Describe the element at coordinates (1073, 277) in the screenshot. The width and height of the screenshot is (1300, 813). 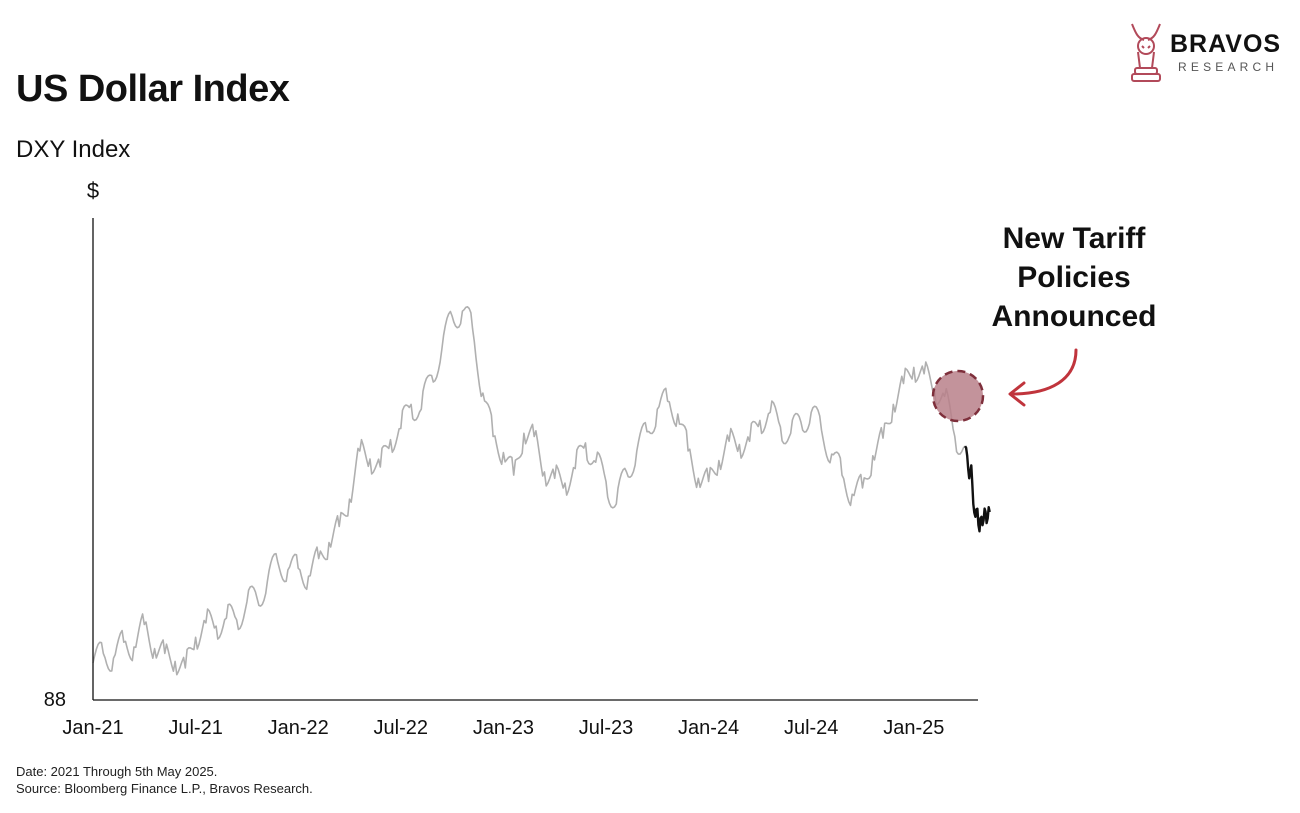
I see `annotation-text-line: Policies` at that location.